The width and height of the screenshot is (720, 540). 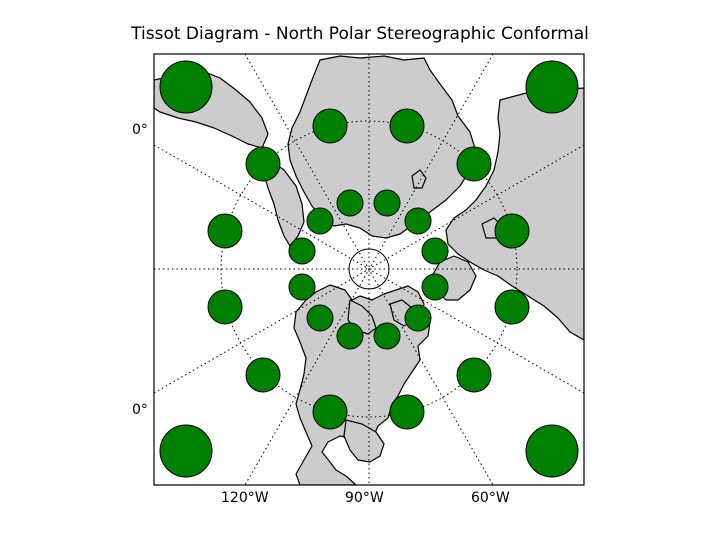 I want to click on greenland-landmass, so click(x=382, y=147).